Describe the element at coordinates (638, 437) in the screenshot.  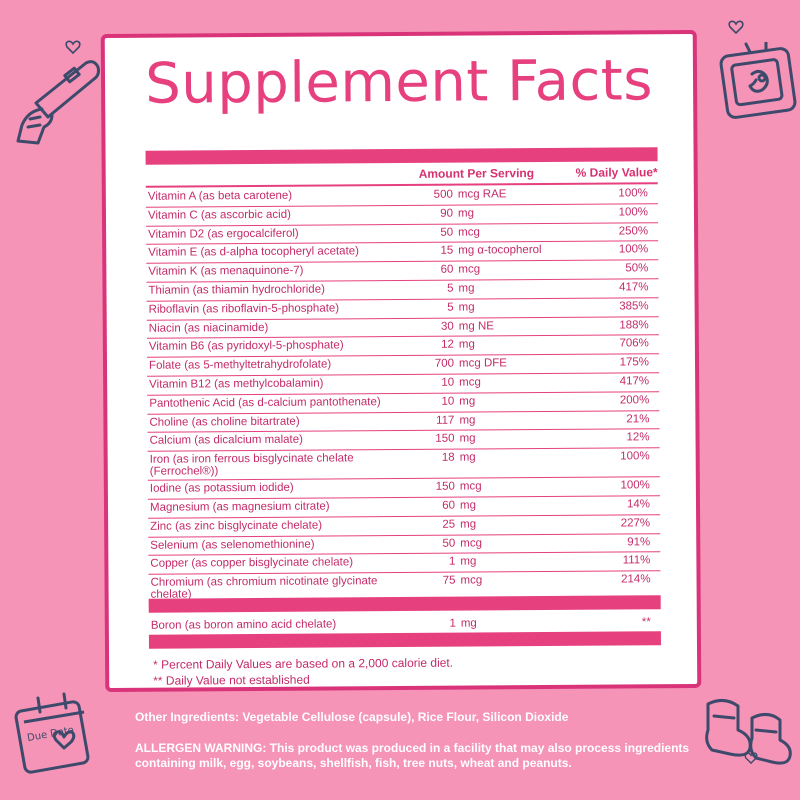
I see `nutrient-daily-value: 12%` at that location.